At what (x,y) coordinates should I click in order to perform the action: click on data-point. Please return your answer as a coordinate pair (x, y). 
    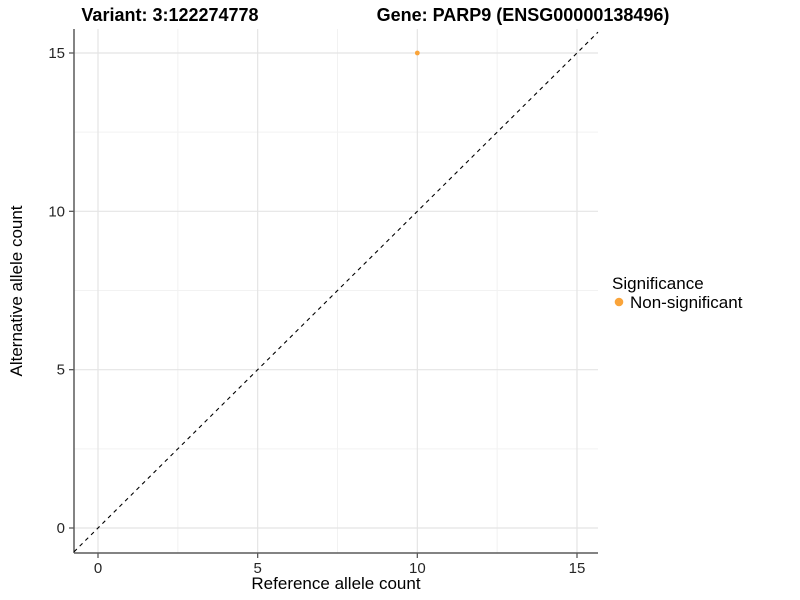
    Looking at the image, I should click on (417, 53).